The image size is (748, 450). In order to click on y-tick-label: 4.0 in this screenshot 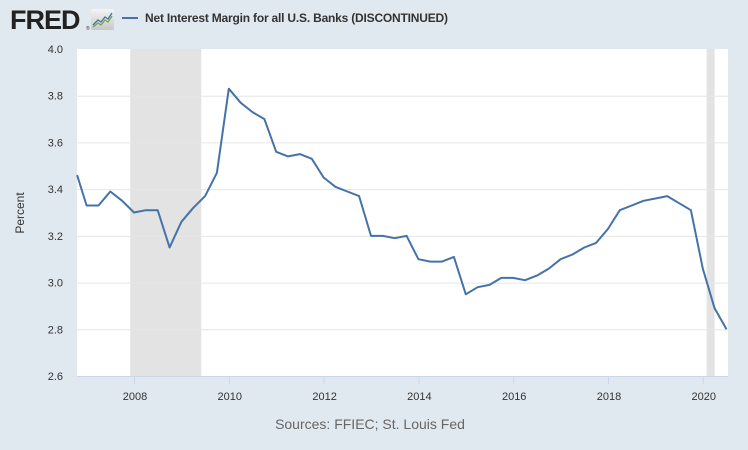, I will do `click(55, 50)`.